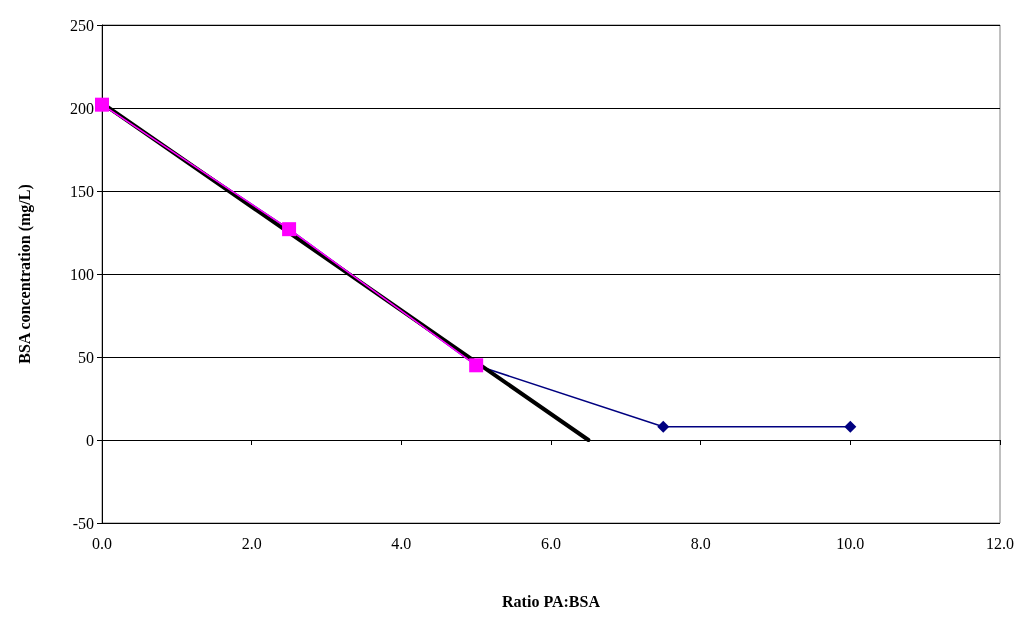  Describe the element at coordinates (83, 523) in the screenshot. I see `y-tick-label: -50` at that location.